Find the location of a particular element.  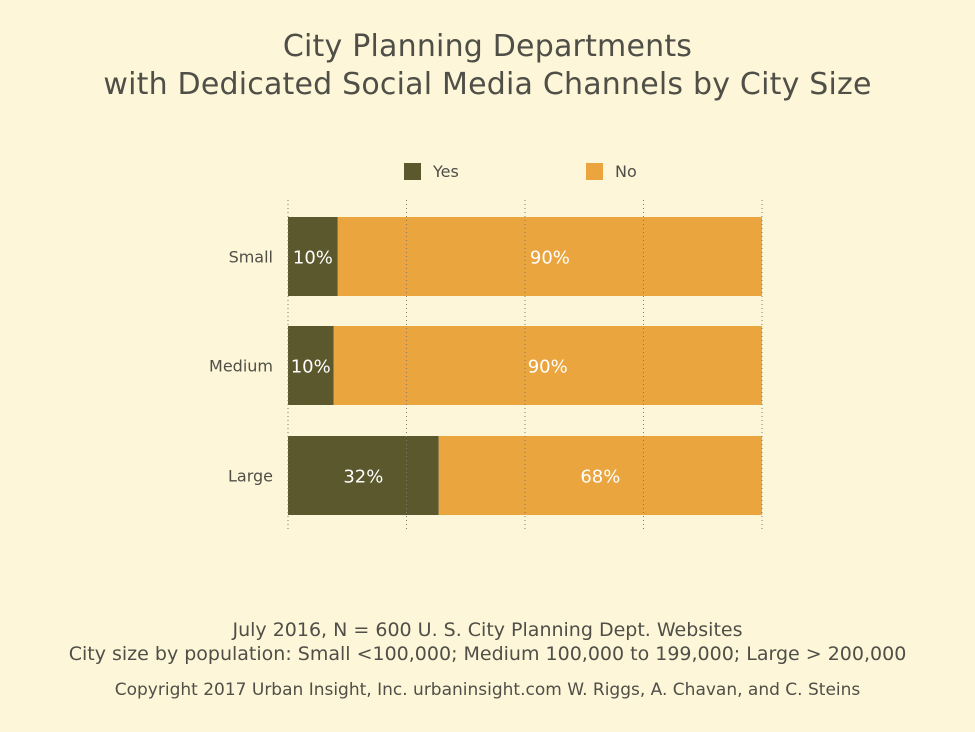

data-label-medium-no: 90% is located at coordinates (548, 367).